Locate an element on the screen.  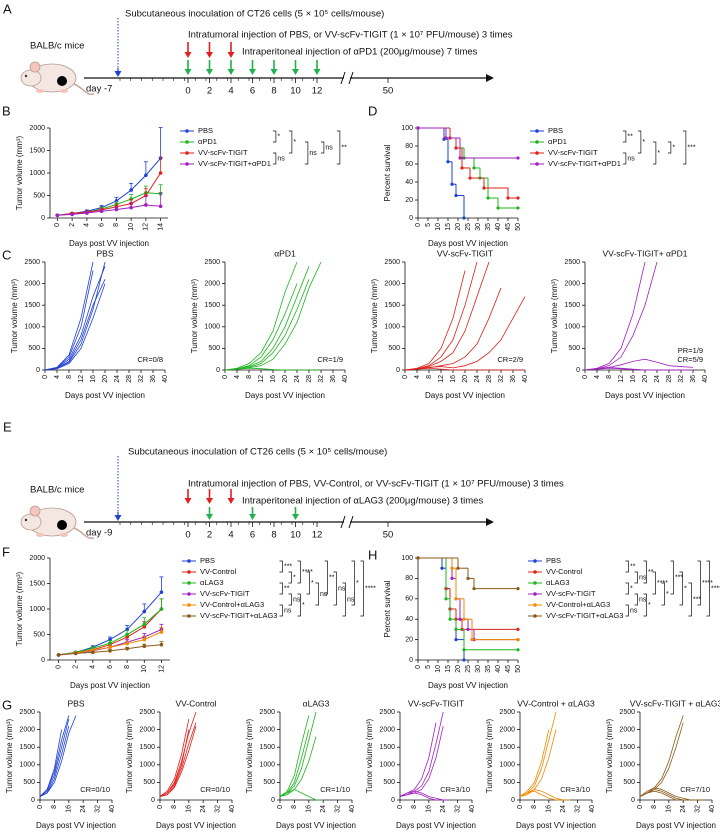
legend-label: VV-scFv-TIGIT is located at coordinates (225, 593).